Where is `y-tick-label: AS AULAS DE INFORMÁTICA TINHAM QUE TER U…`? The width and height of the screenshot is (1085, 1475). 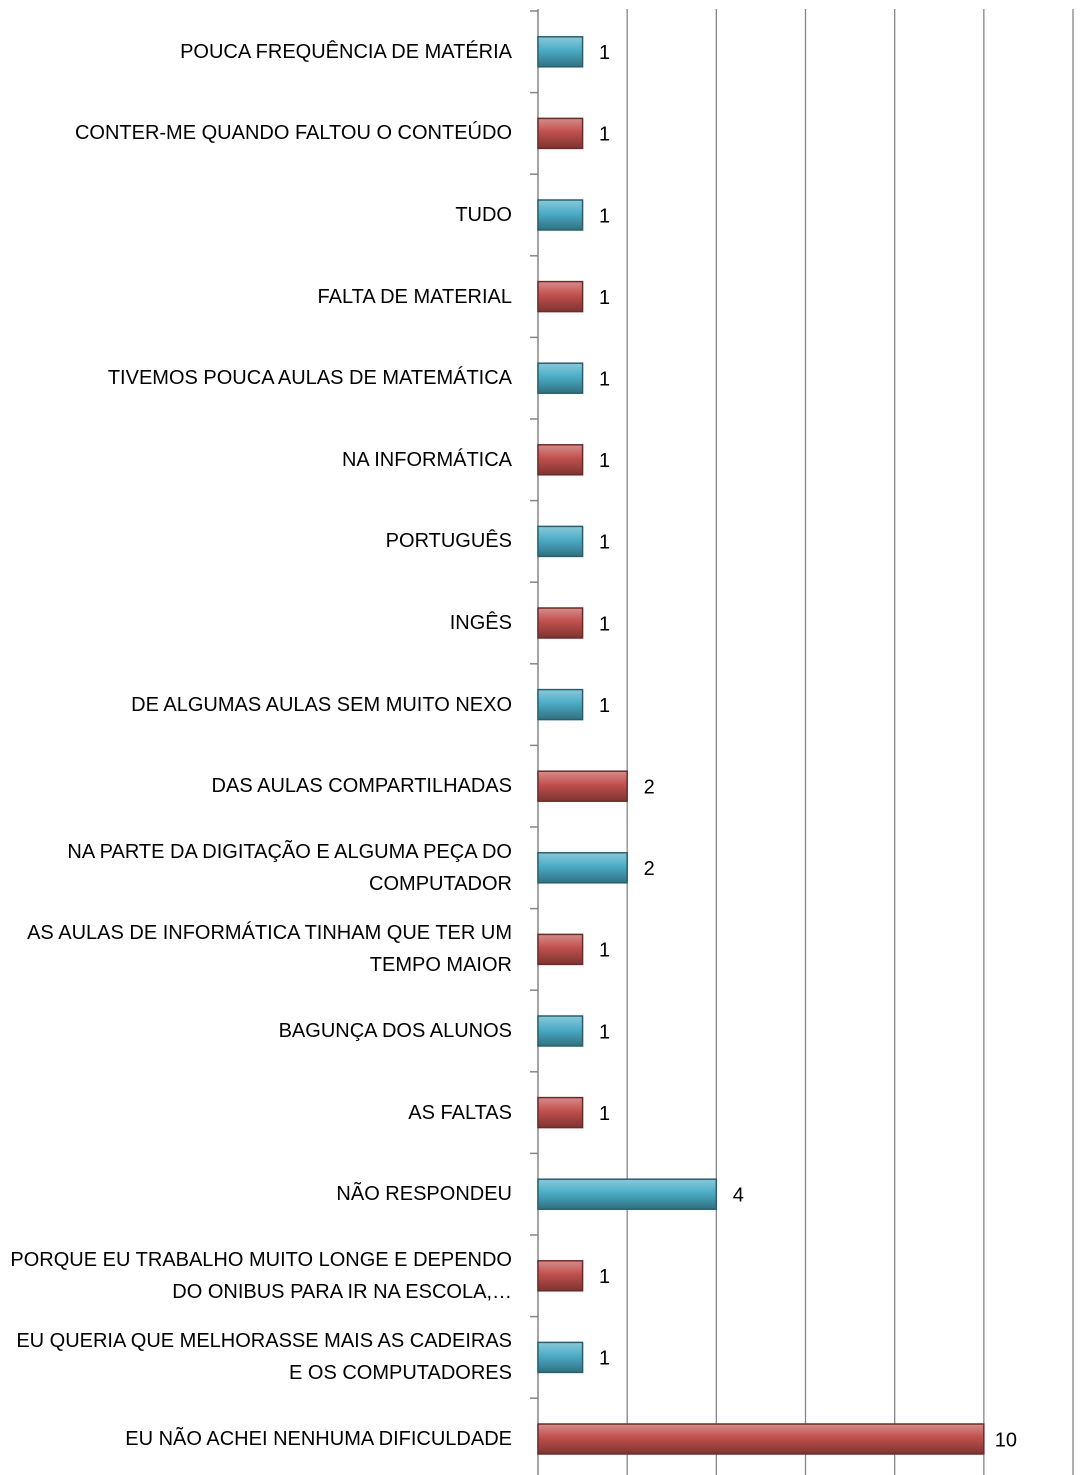
y-tick-label: AS AULAS DE INFORMÁTICA TINHAM QUE TER U… is located at coordinates (269, 949).